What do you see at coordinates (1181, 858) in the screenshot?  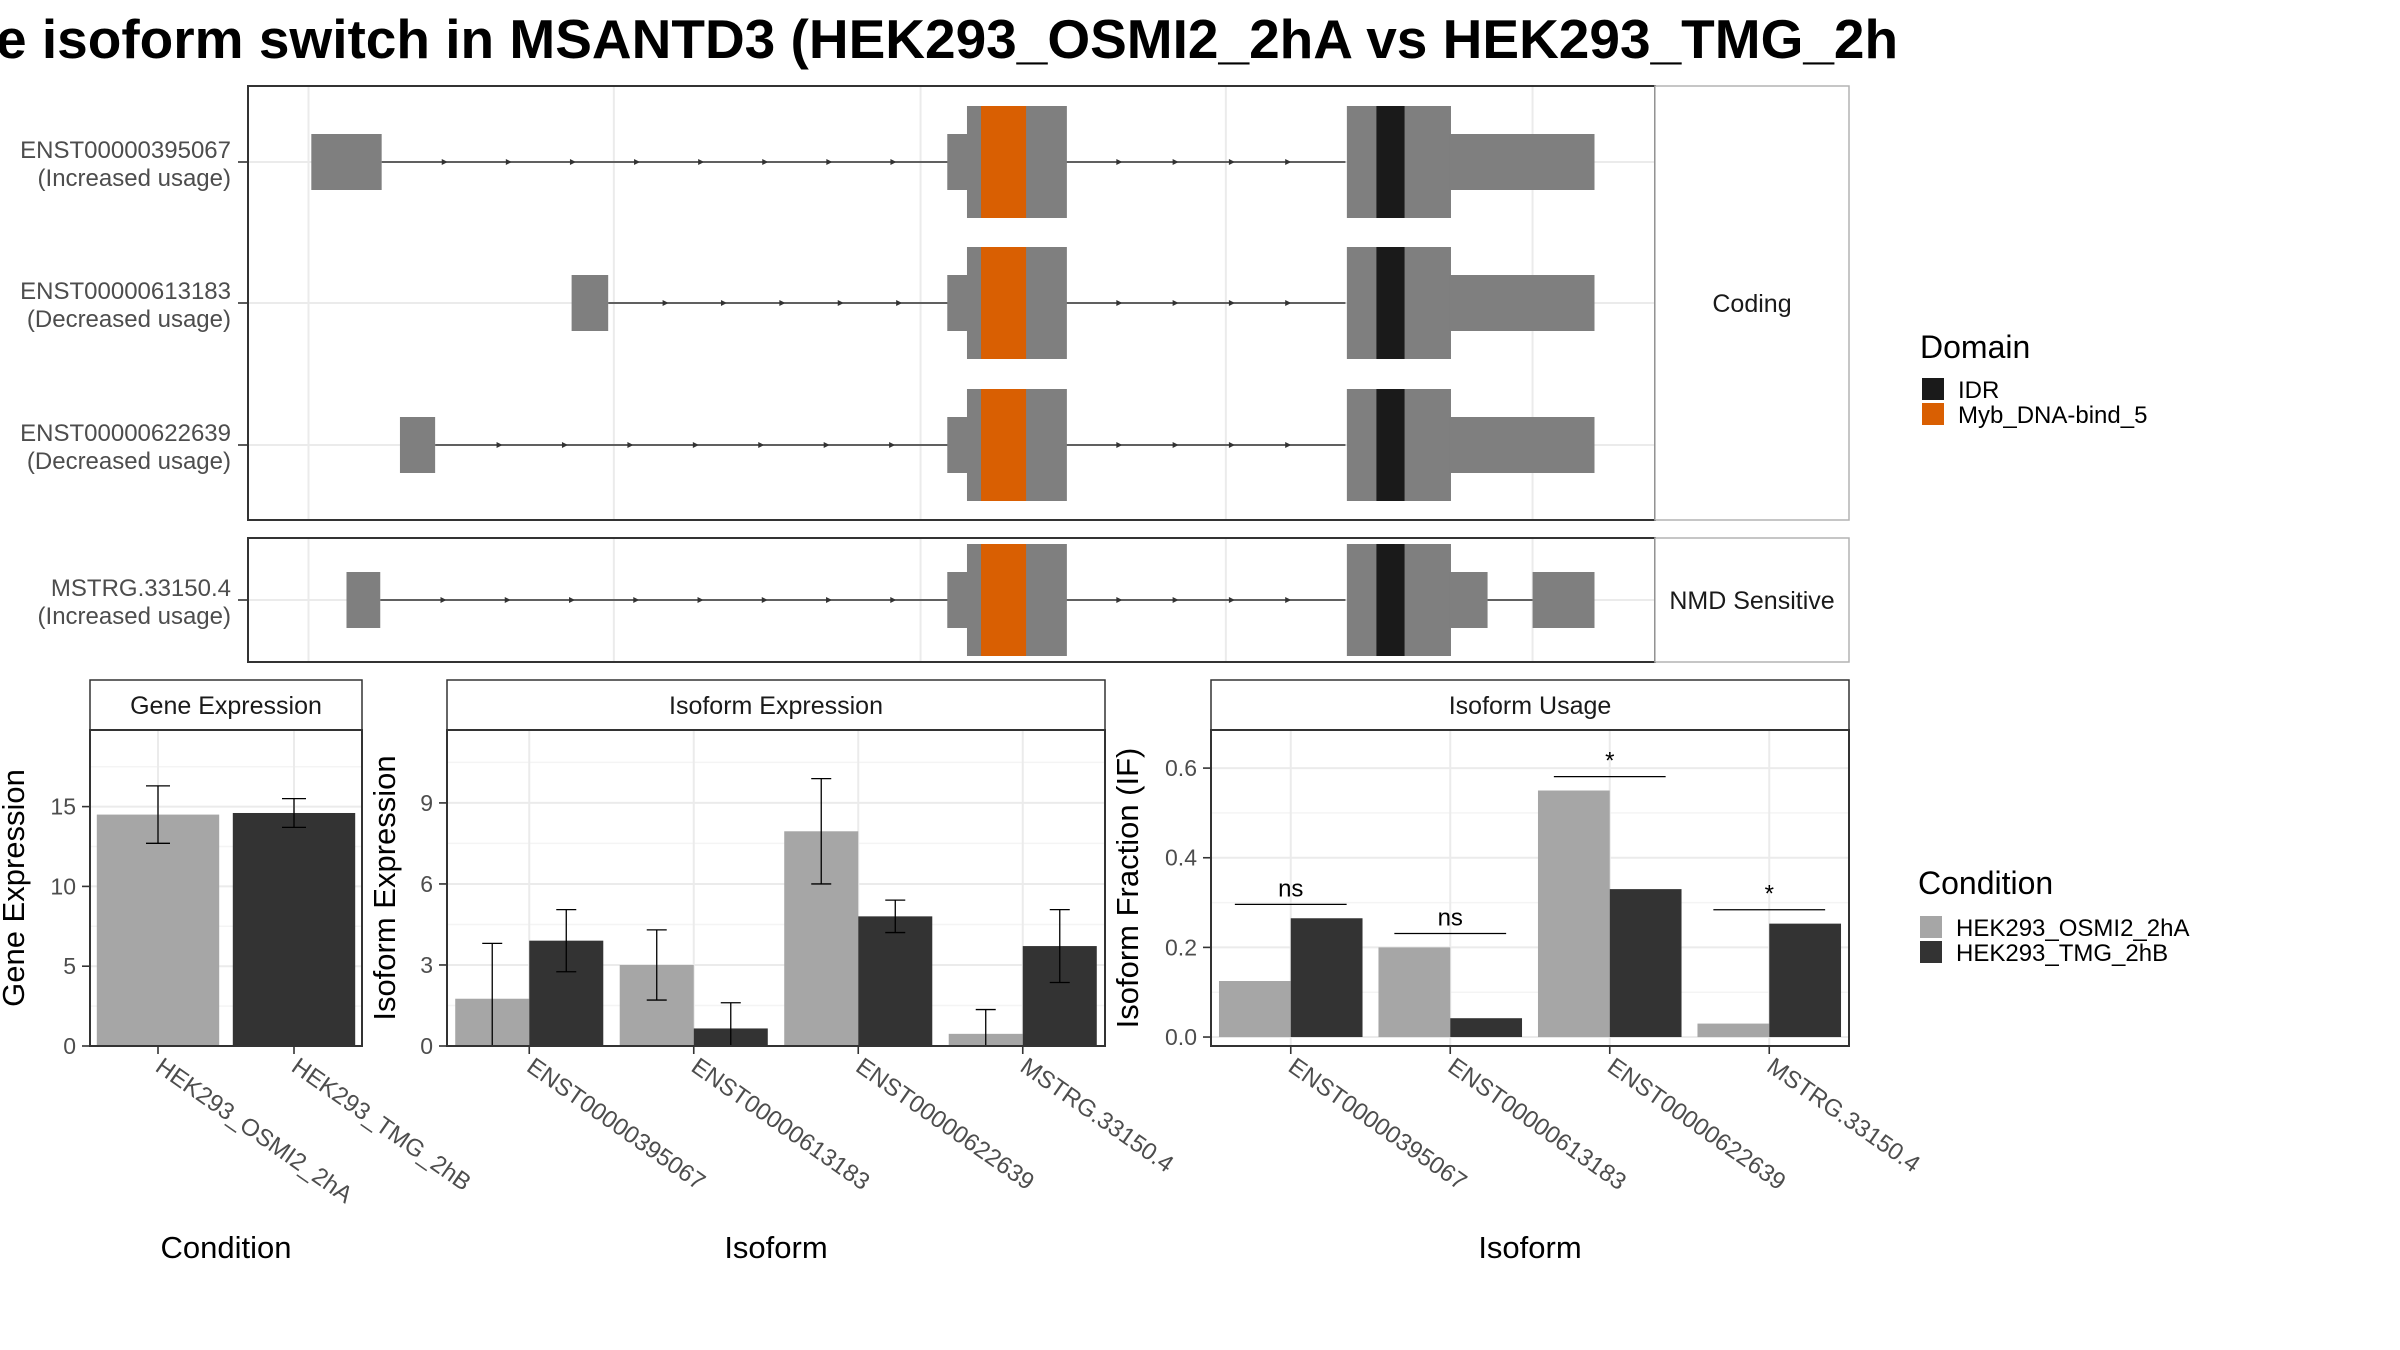 I see `y-tick-label: 0.4` at bounding box center [1181, 858].